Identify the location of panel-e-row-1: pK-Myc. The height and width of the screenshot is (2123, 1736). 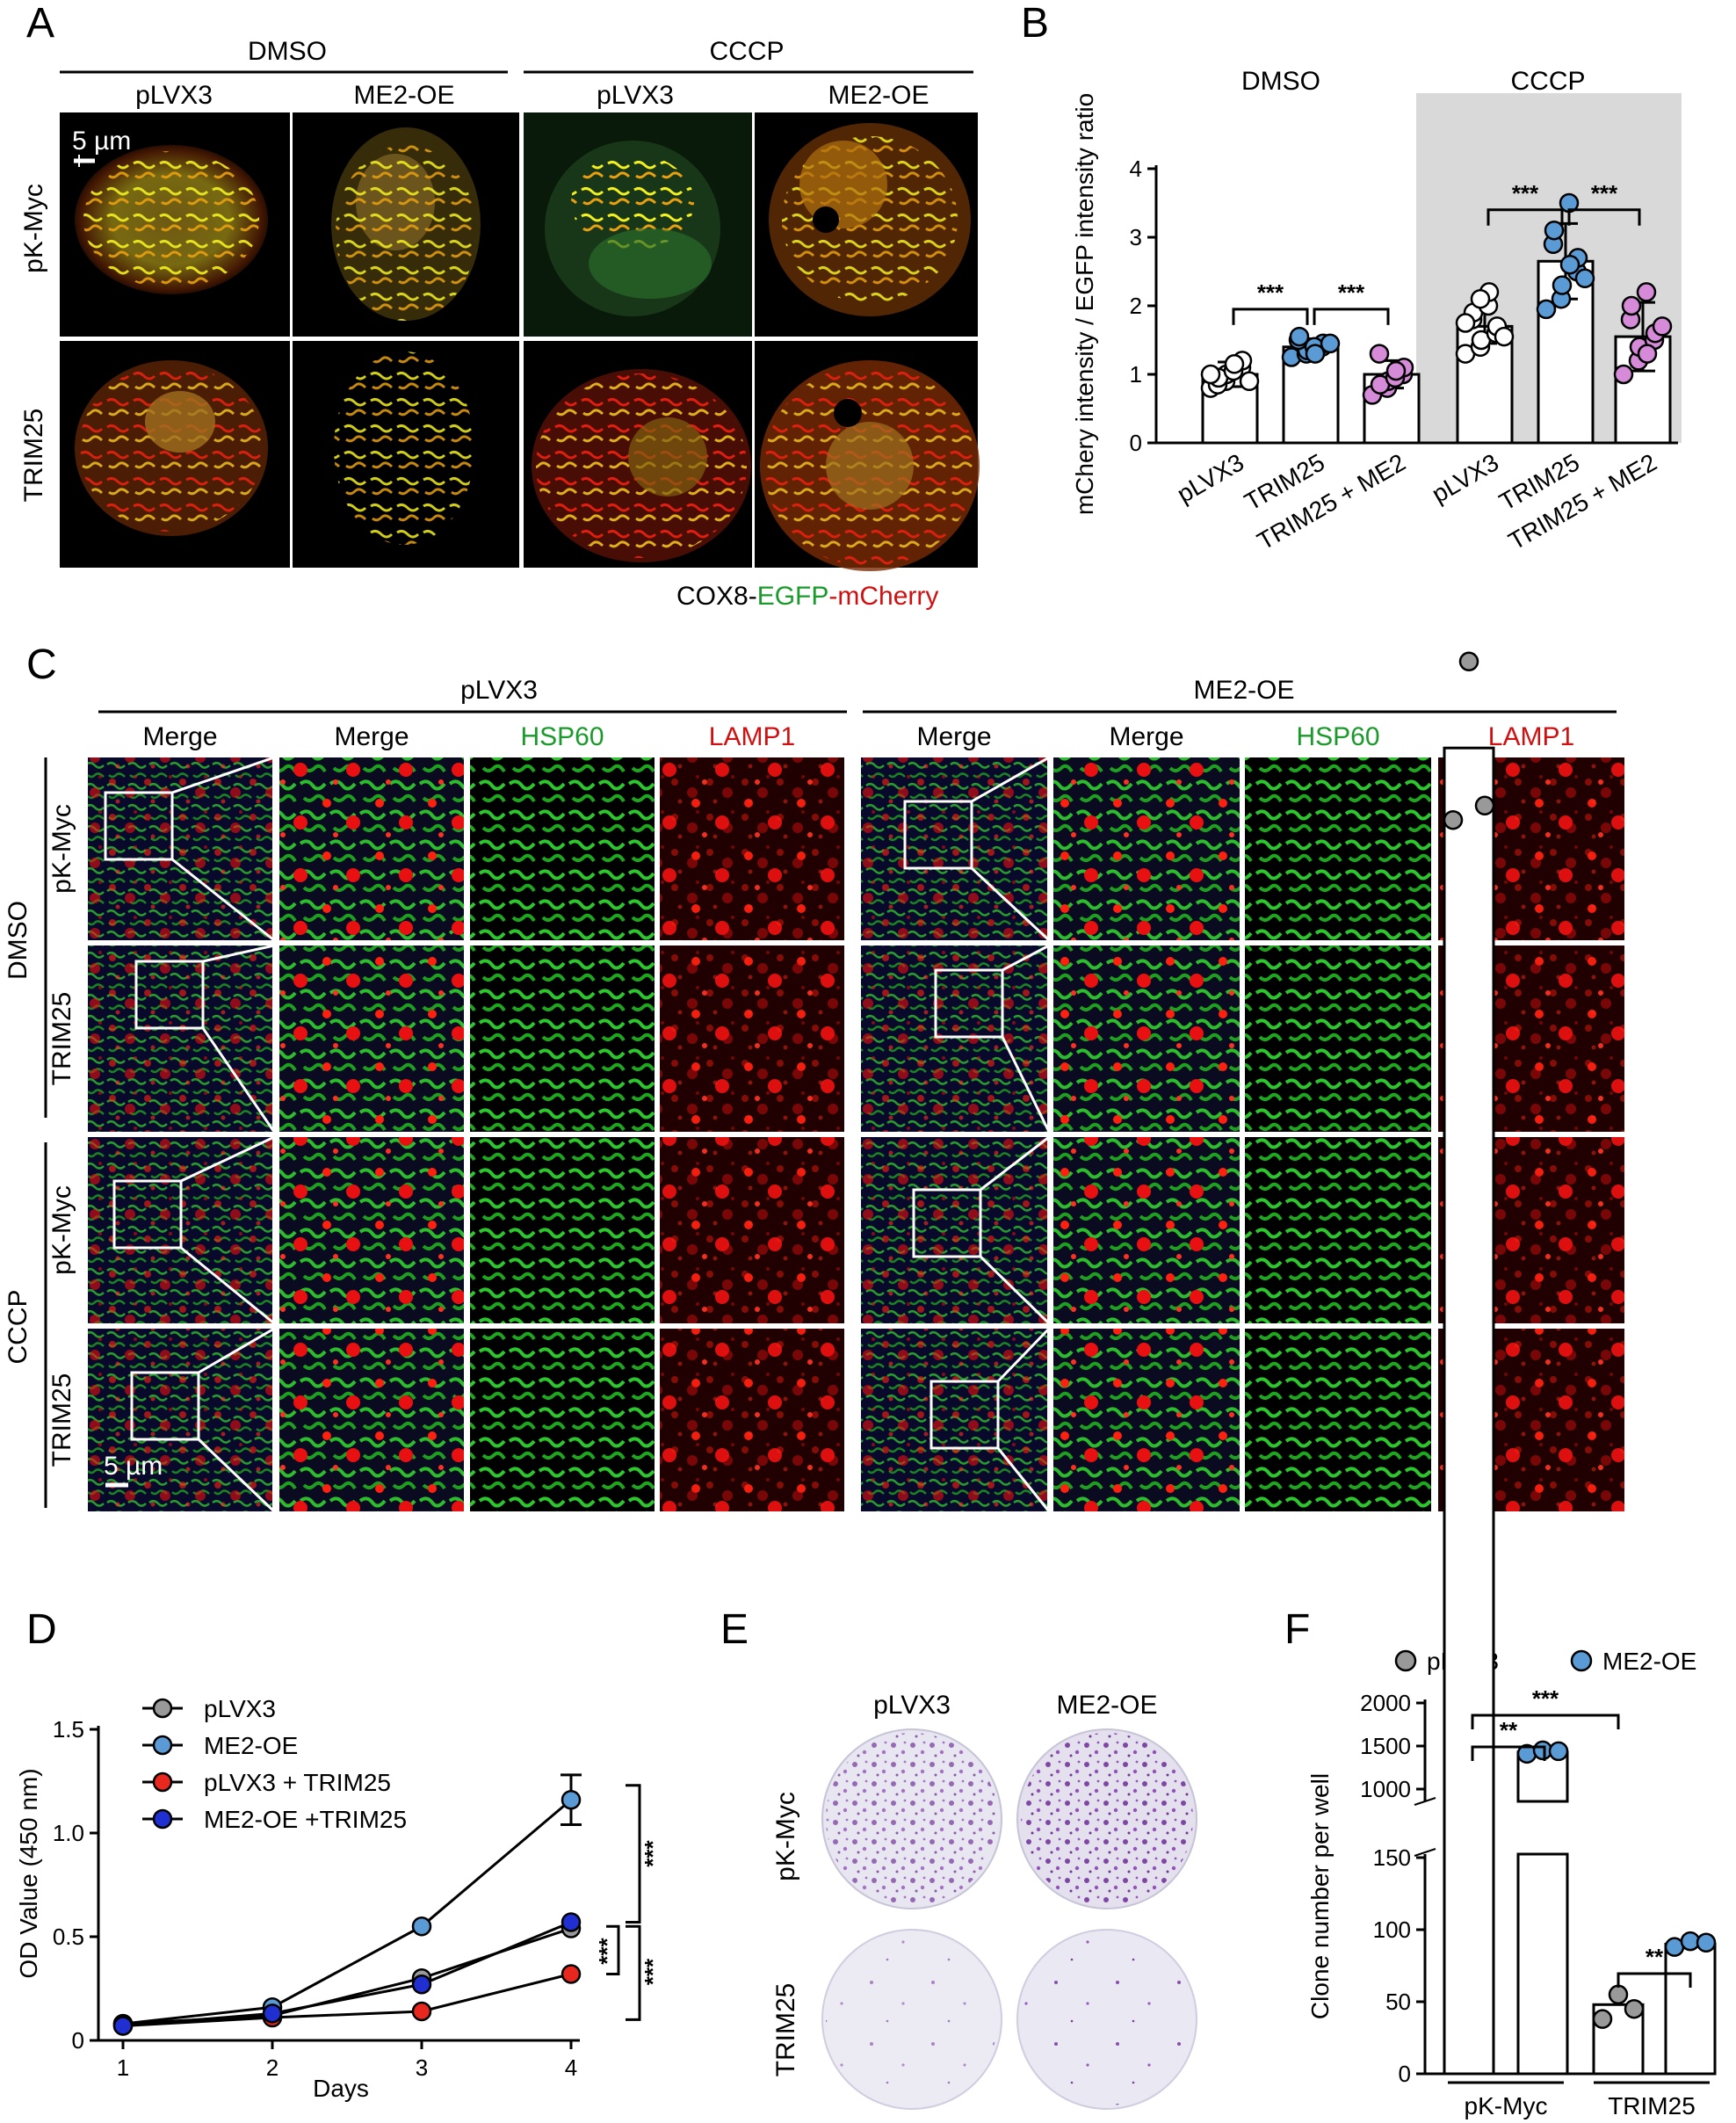
(785, 1836).